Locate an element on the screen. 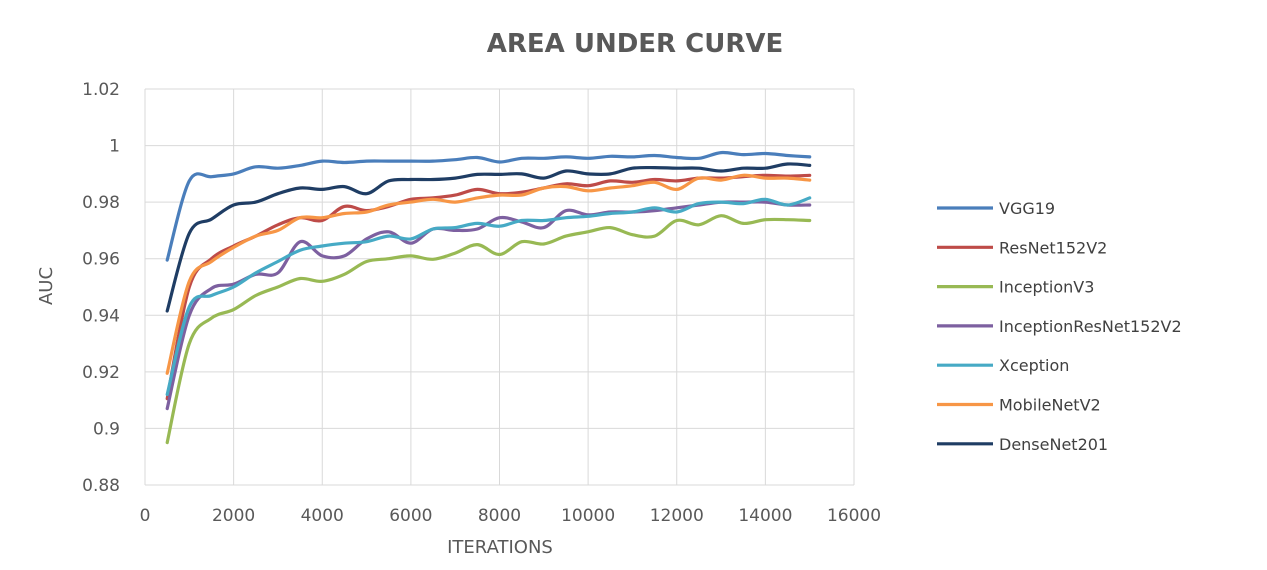 The width and height of the screenshot is (1267, 570). legend-label: InceptionV3 is located at coordinates (1046, 287).